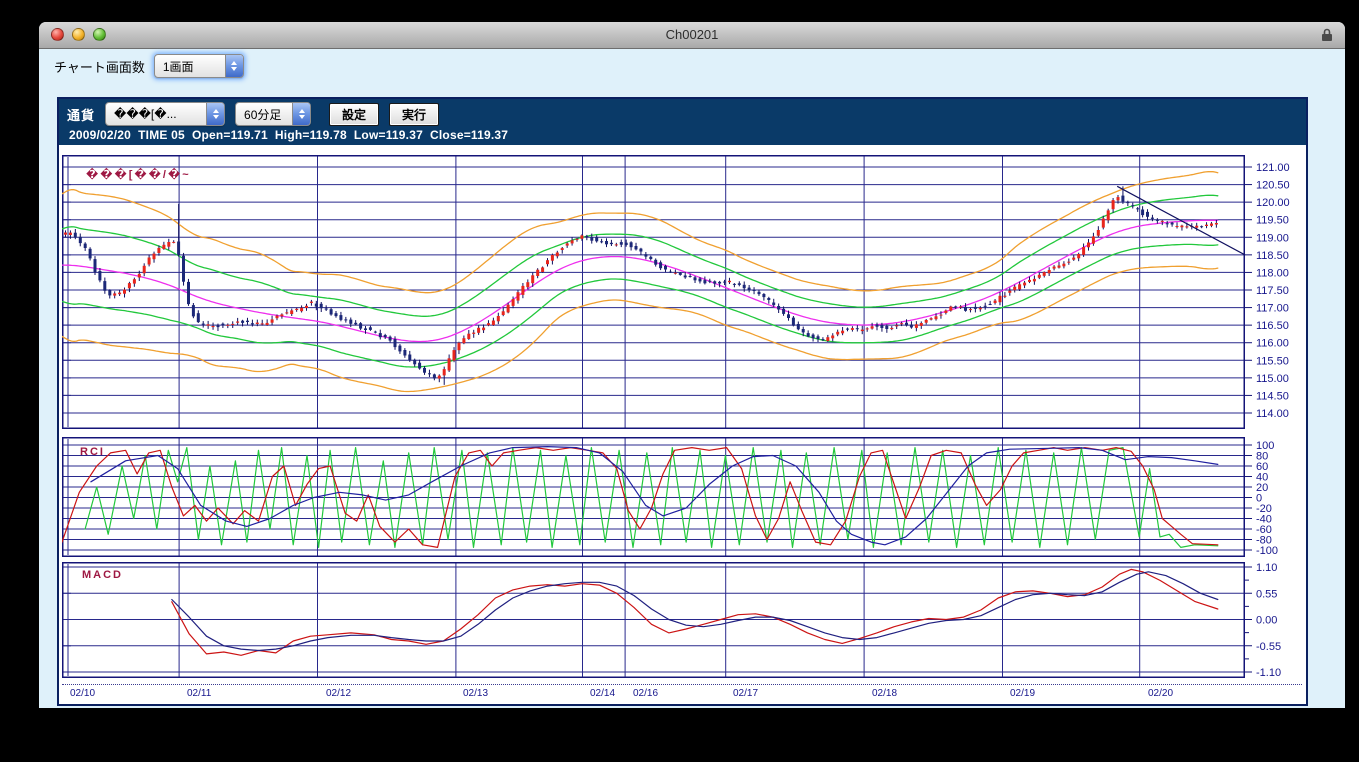 Image resolution: width=1359 pixels, height=762 pixels. Describe the element at coordinates (1272, 309) in the screenshot. I see `svg-text: 117.00` at that location.